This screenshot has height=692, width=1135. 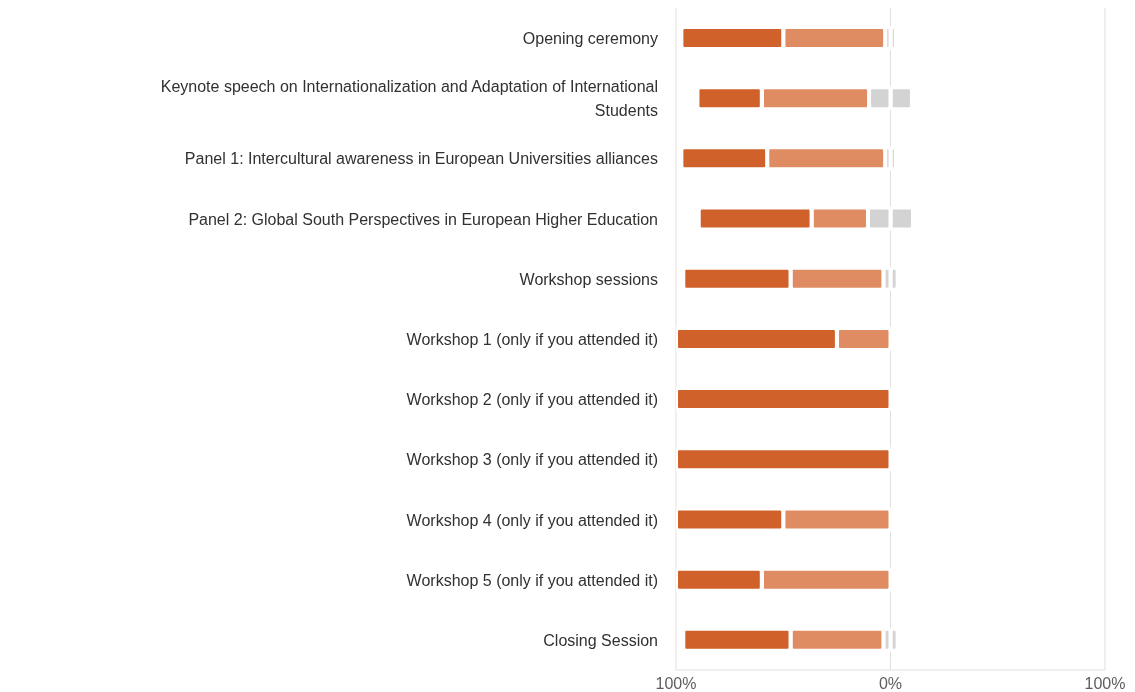 What do you see at coordinates (532, 459) in the screenshot?
I see `y-tick-label: Workshop 3 (only if you attended it)` at bounding box center [532, 459].